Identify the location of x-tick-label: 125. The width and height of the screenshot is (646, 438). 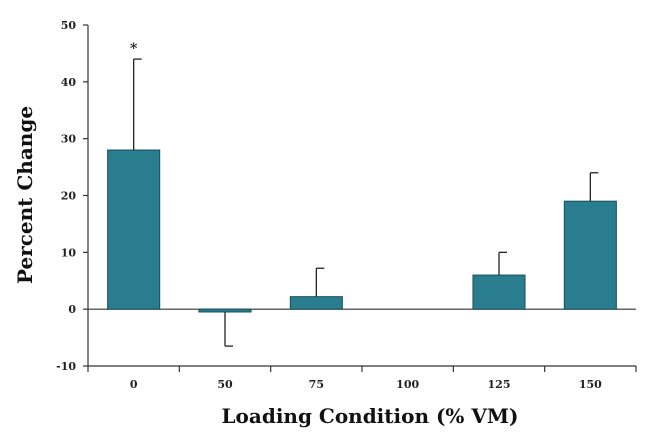
(499, 384).